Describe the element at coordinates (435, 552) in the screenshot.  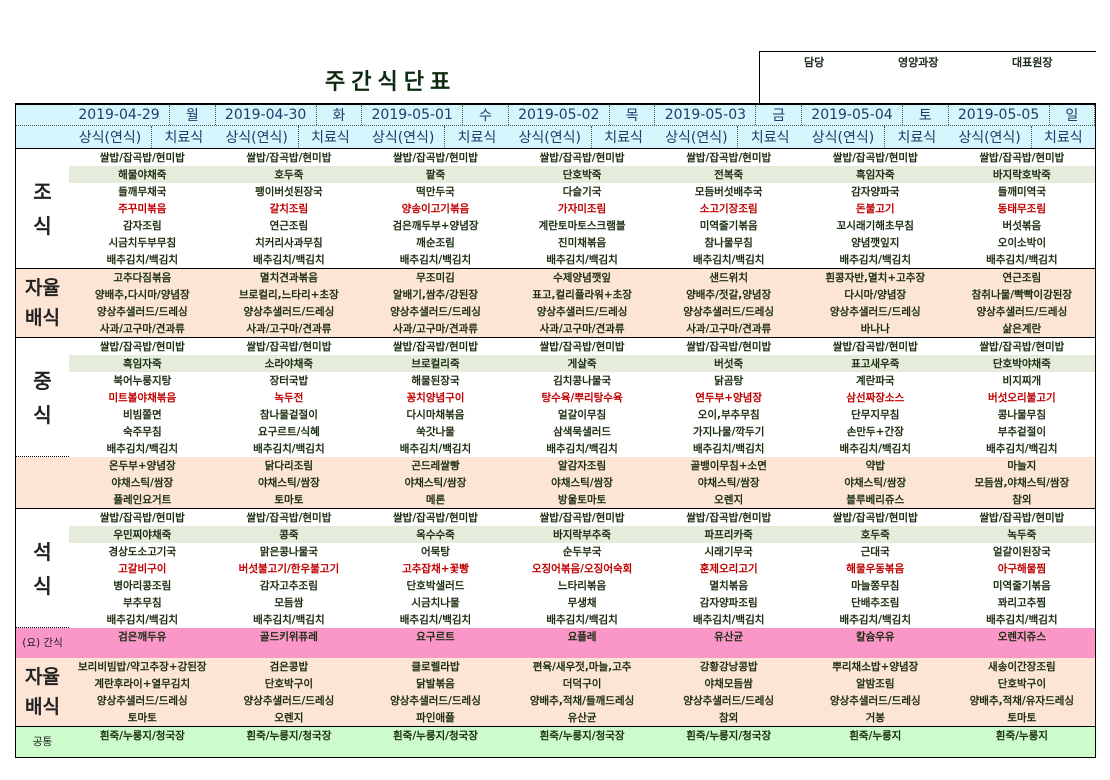
I see `menu-item: 어묵탕` at that location.